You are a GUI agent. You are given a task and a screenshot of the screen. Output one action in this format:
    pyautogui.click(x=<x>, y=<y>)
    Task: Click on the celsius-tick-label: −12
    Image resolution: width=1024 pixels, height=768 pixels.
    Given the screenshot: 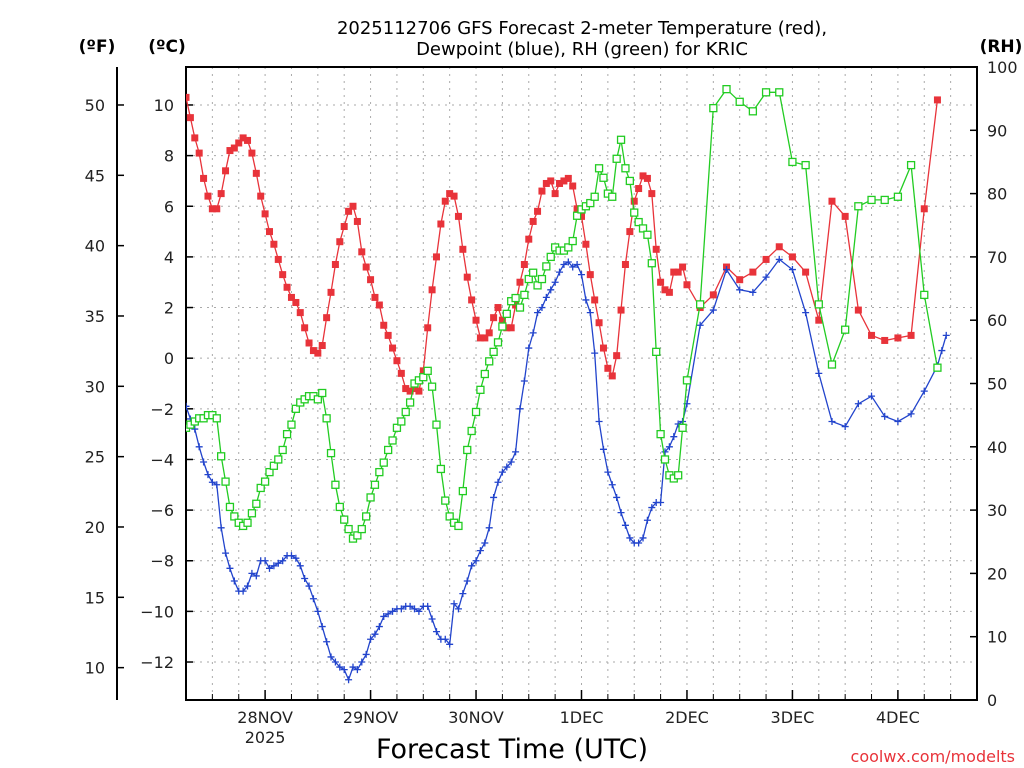 What is the action you would take?
    pyautogui.click(x=157, y=662)
    